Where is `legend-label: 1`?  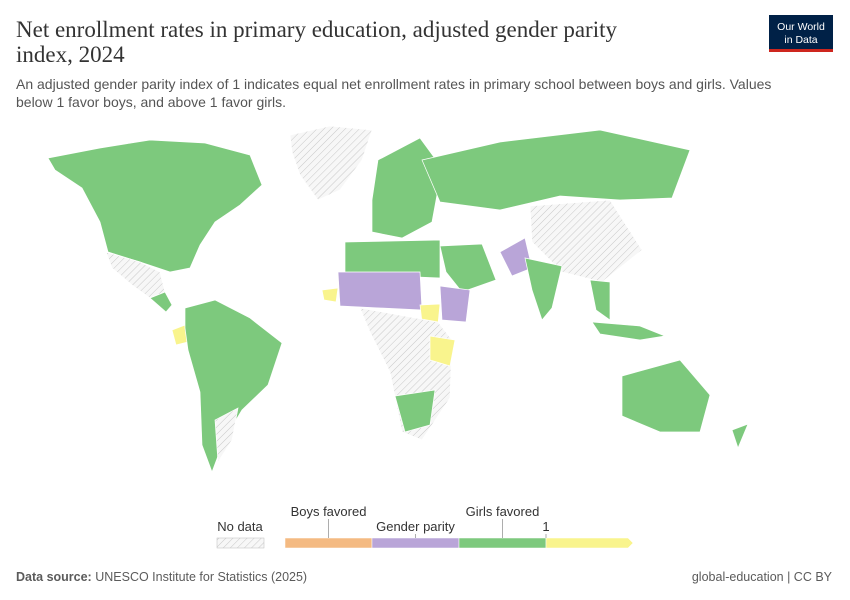
legend-label: 1 is located at coordinates (545, 526).